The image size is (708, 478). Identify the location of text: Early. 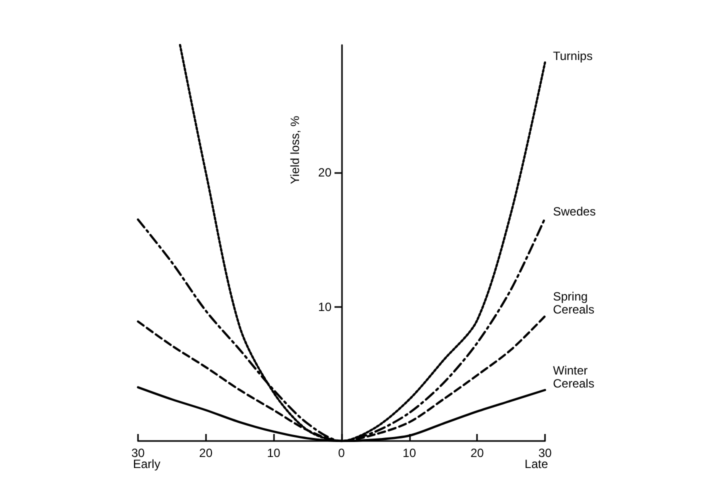
(146, 464).